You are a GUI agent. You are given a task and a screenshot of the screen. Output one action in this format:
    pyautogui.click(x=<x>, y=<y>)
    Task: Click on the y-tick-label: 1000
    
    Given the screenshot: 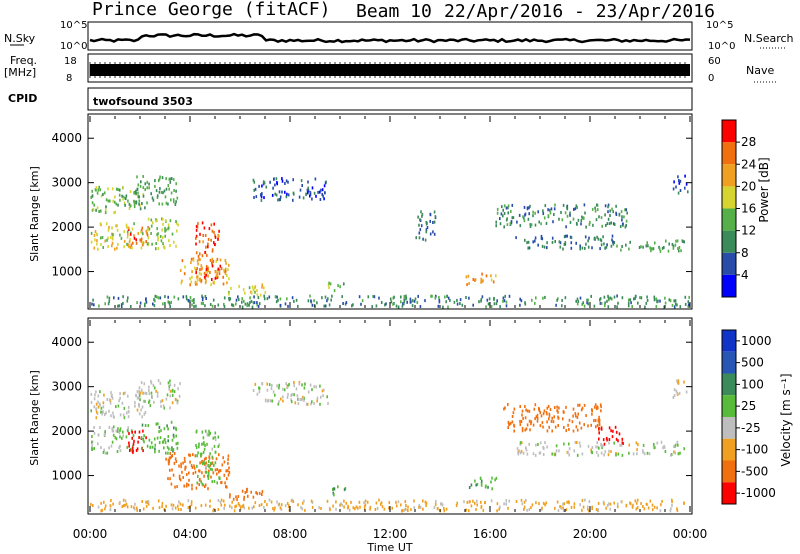 What is the action you would take?
    pyautogui.click(x=66, y=272)
    